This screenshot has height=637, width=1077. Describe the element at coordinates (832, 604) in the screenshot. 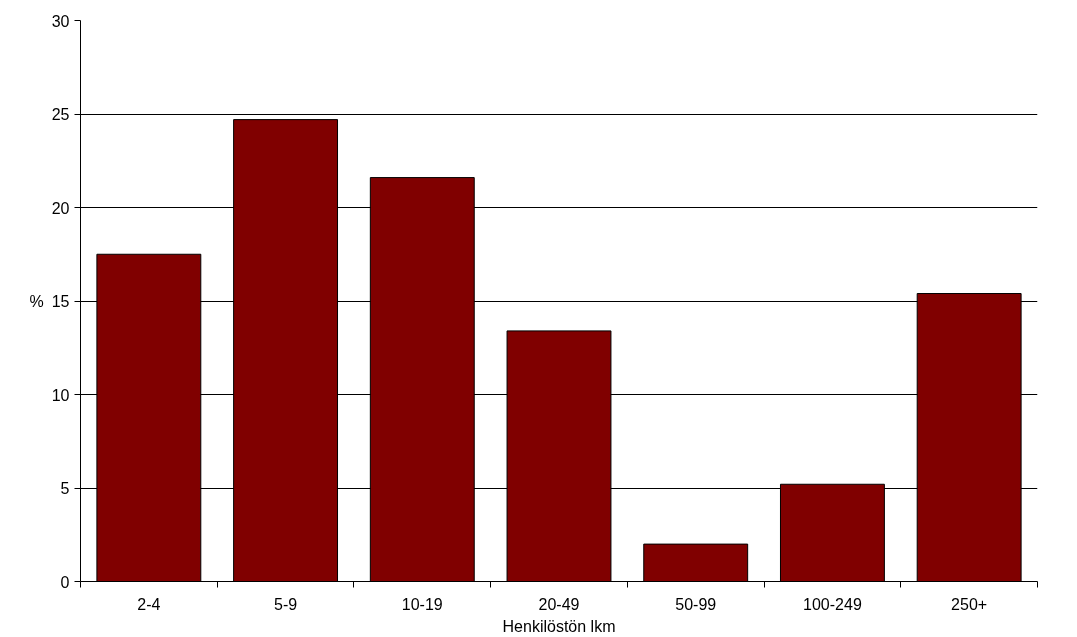

I see `x-tick-label: 100-249` at that location.